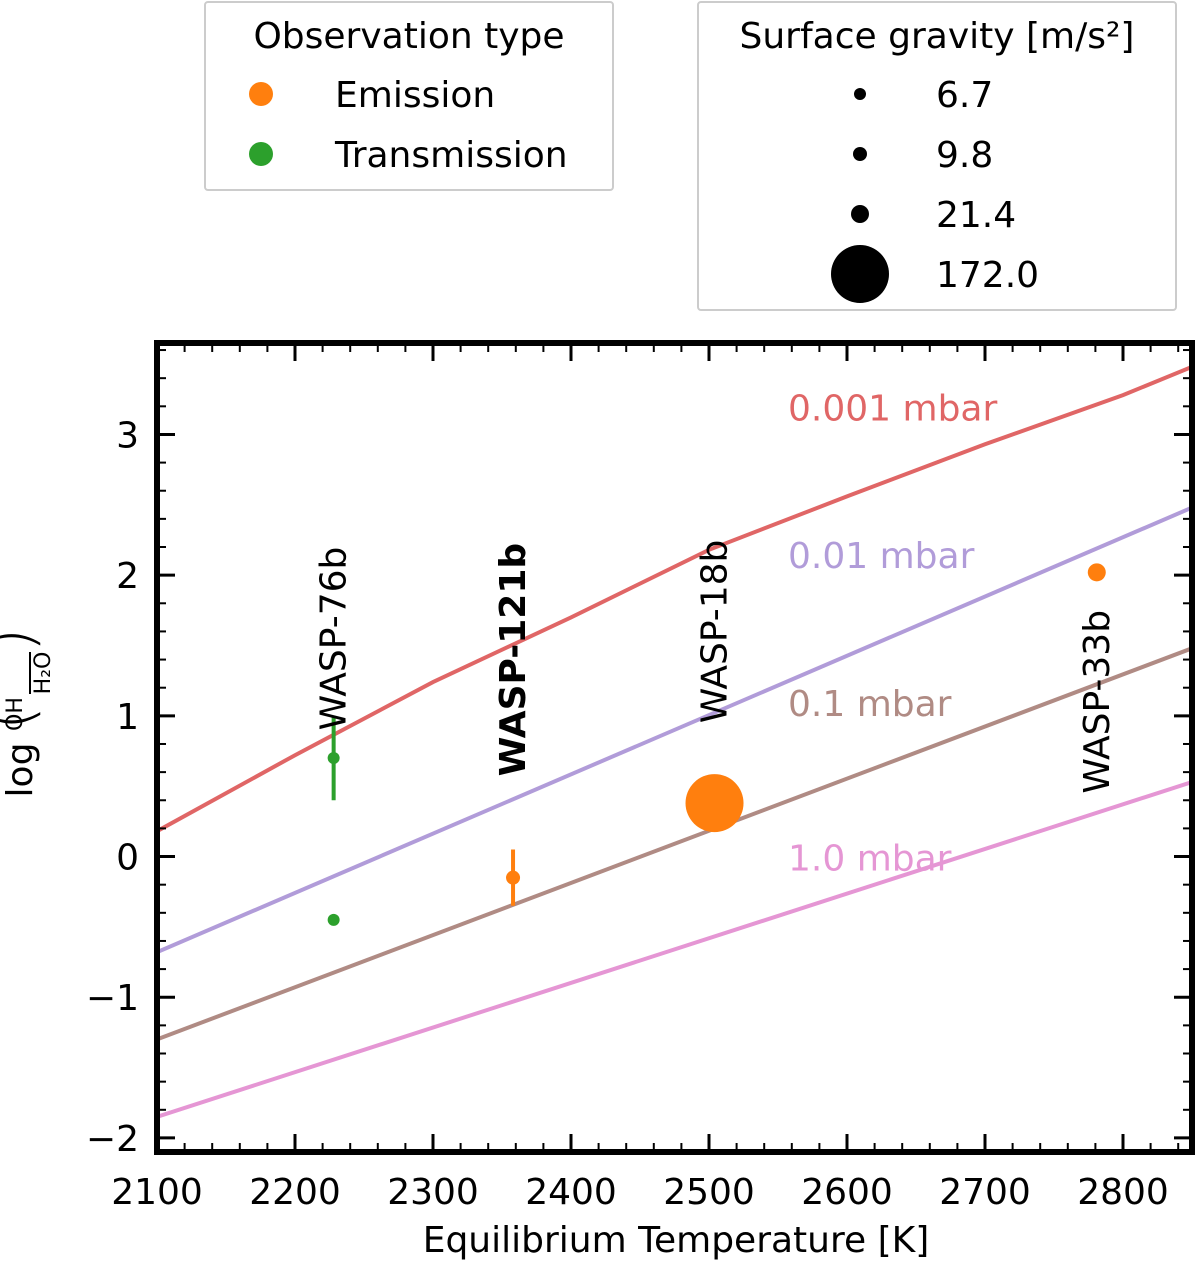  Describe the element at coordinates (676, 1240) in the screenshot. I see `x-axis-label: Equilibrium Temperature [K]` at that location.